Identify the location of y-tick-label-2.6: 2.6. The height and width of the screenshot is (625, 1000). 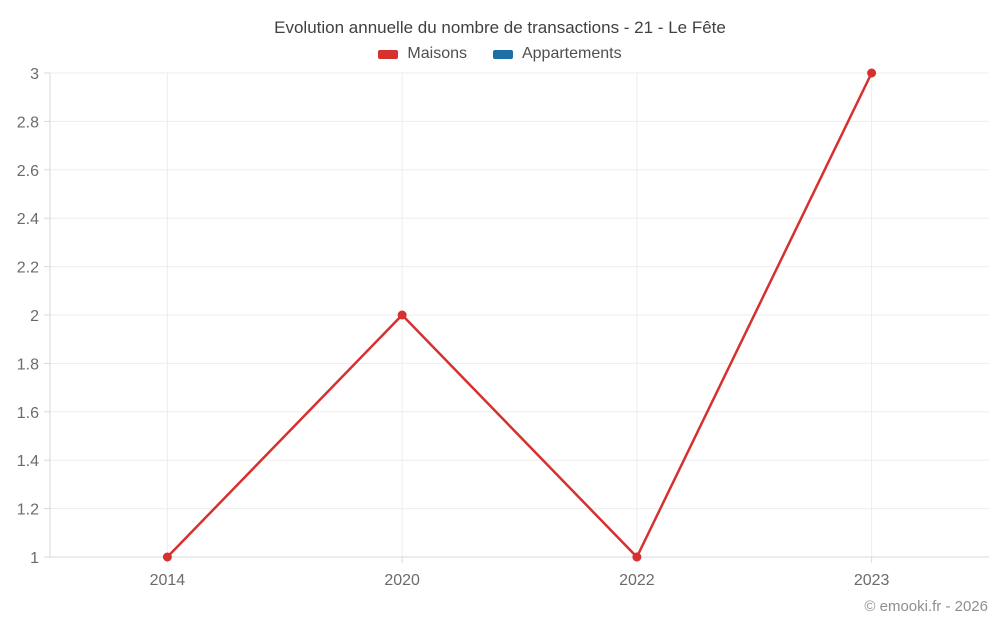
(28, 171).